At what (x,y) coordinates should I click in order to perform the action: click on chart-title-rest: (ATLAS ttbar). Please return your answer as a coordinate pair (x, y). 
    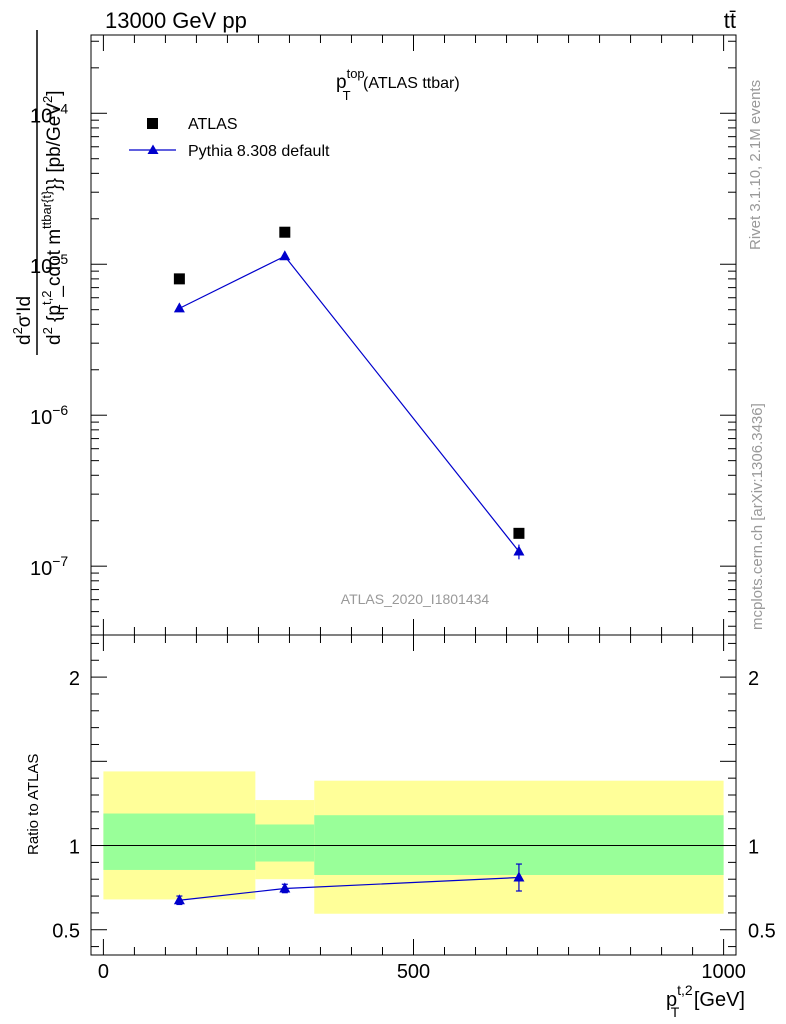
    Looking at the image, I should click on (409, 83).